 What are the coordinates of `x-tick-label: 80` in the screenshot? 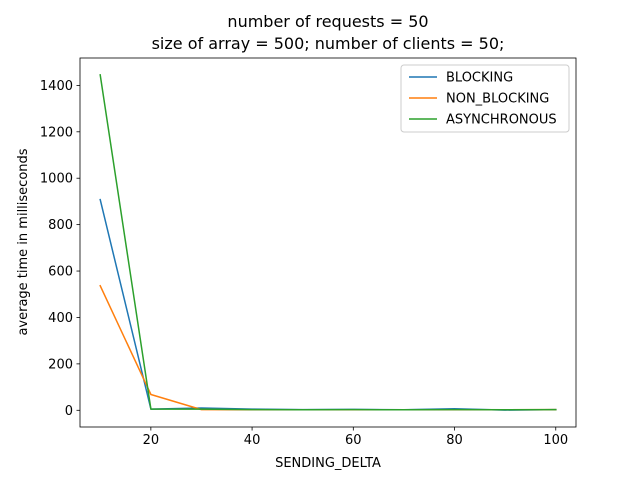 It's located at (454, 440).